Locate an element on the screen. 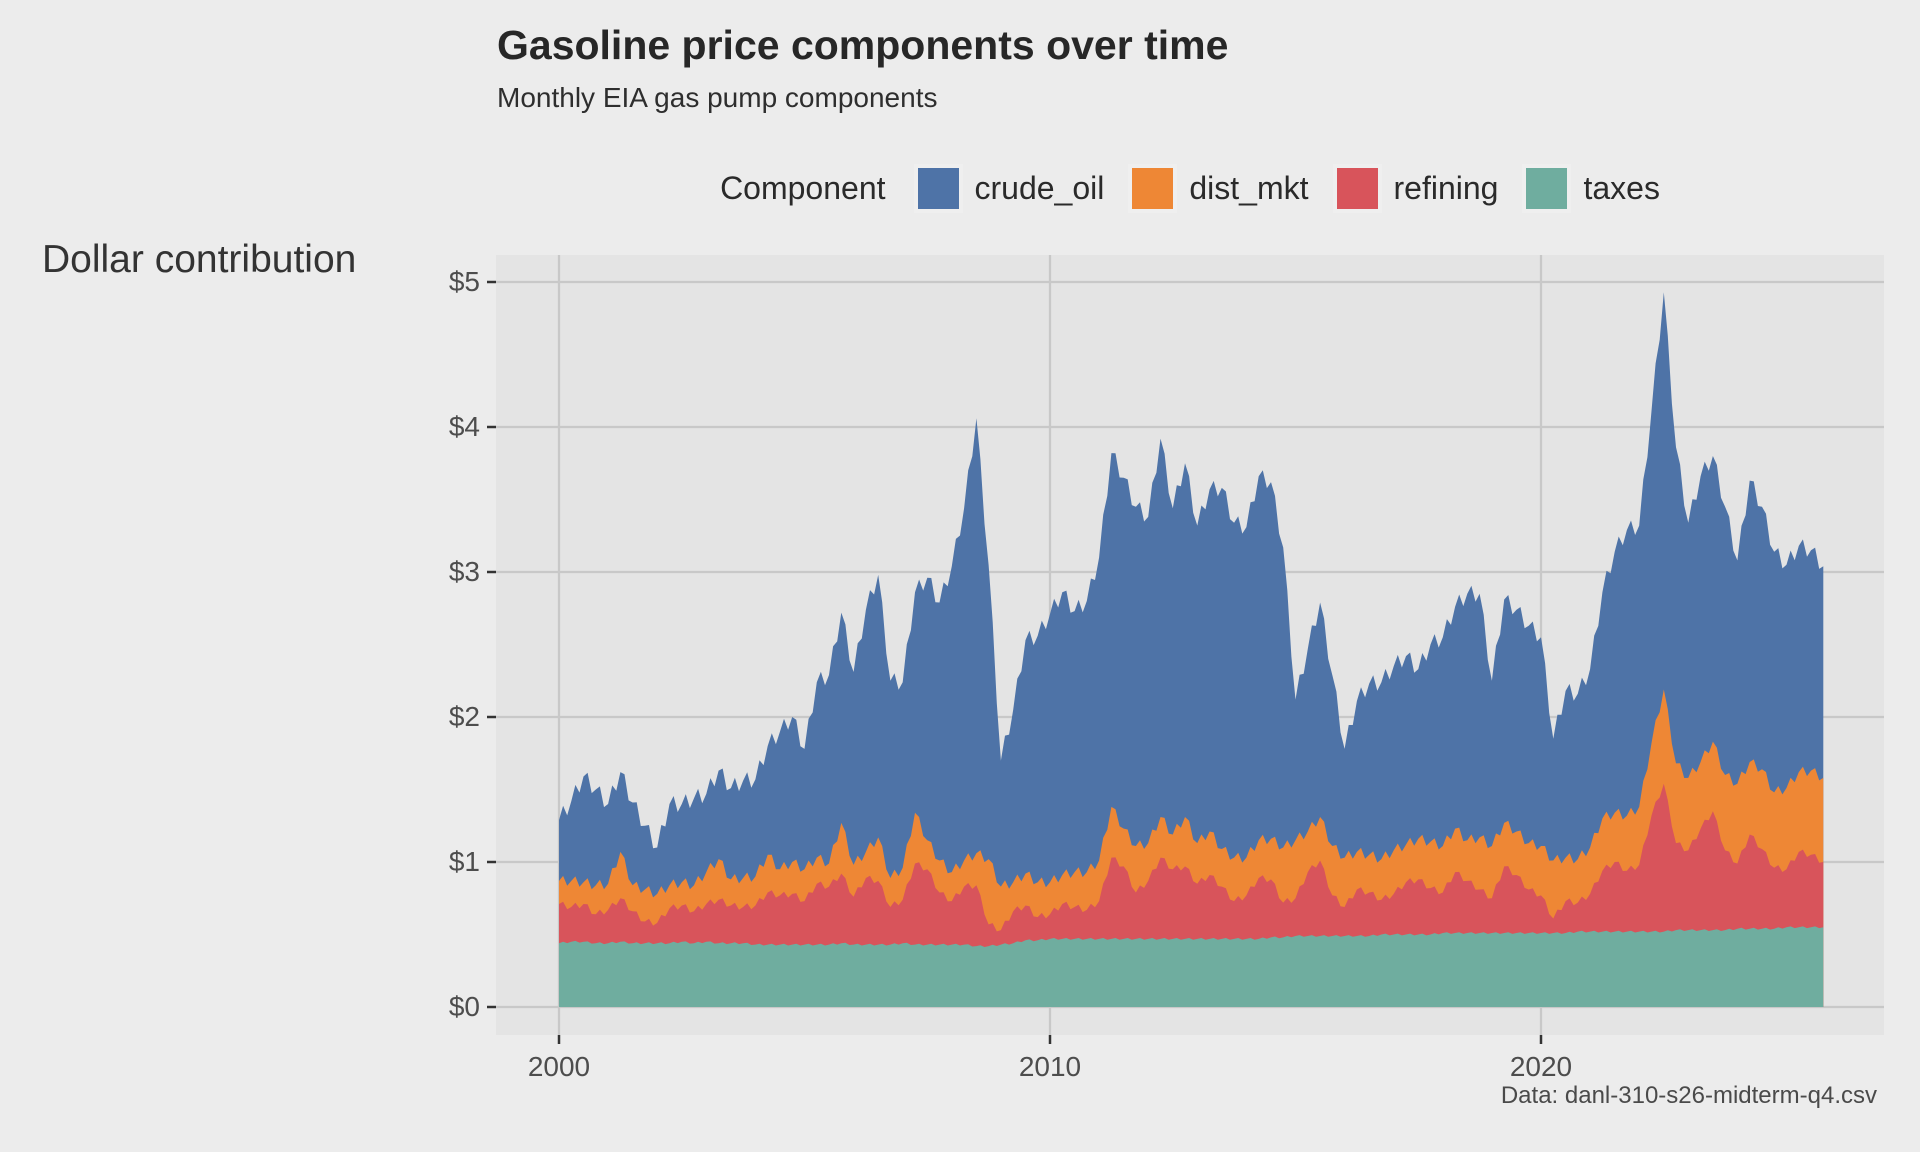 This screenshot has width=1920, height=1152. legend-item-crude_oil: crude_oil is located at coordinates (1009, 188).